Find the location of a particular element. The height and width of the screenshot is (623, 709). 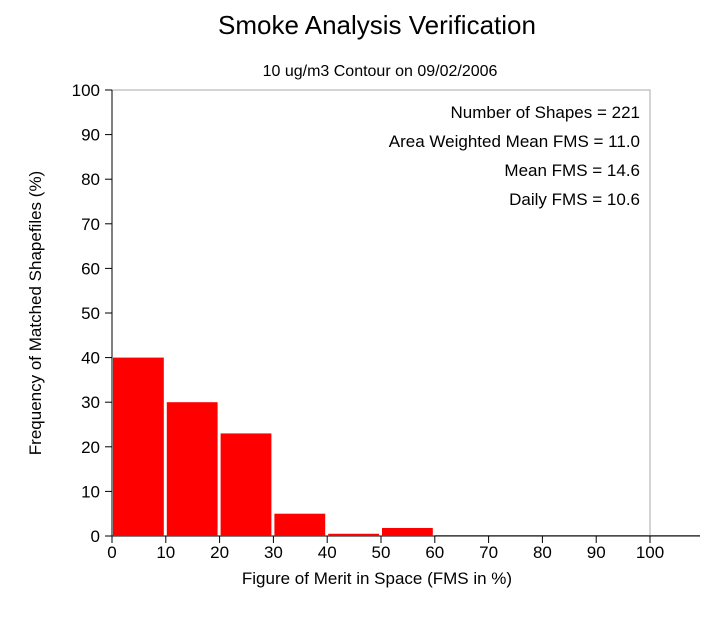

x-tick-label: 50 is located at coordinates (381, 552).